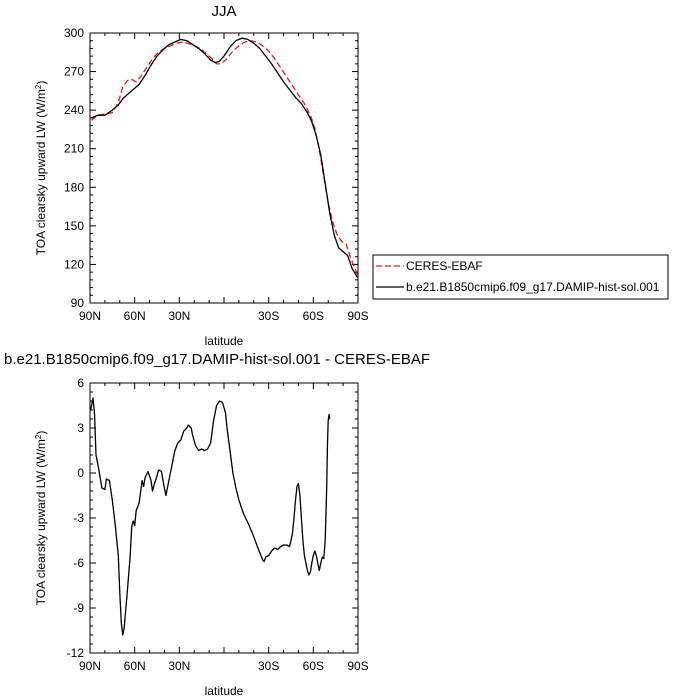 This screenshot has width=700, height=700. What do you see at coordinates (444, 266) in the screenshot?
I see `legend-label-ceres: CERES-EBAF` at bounding box center [444, 266].